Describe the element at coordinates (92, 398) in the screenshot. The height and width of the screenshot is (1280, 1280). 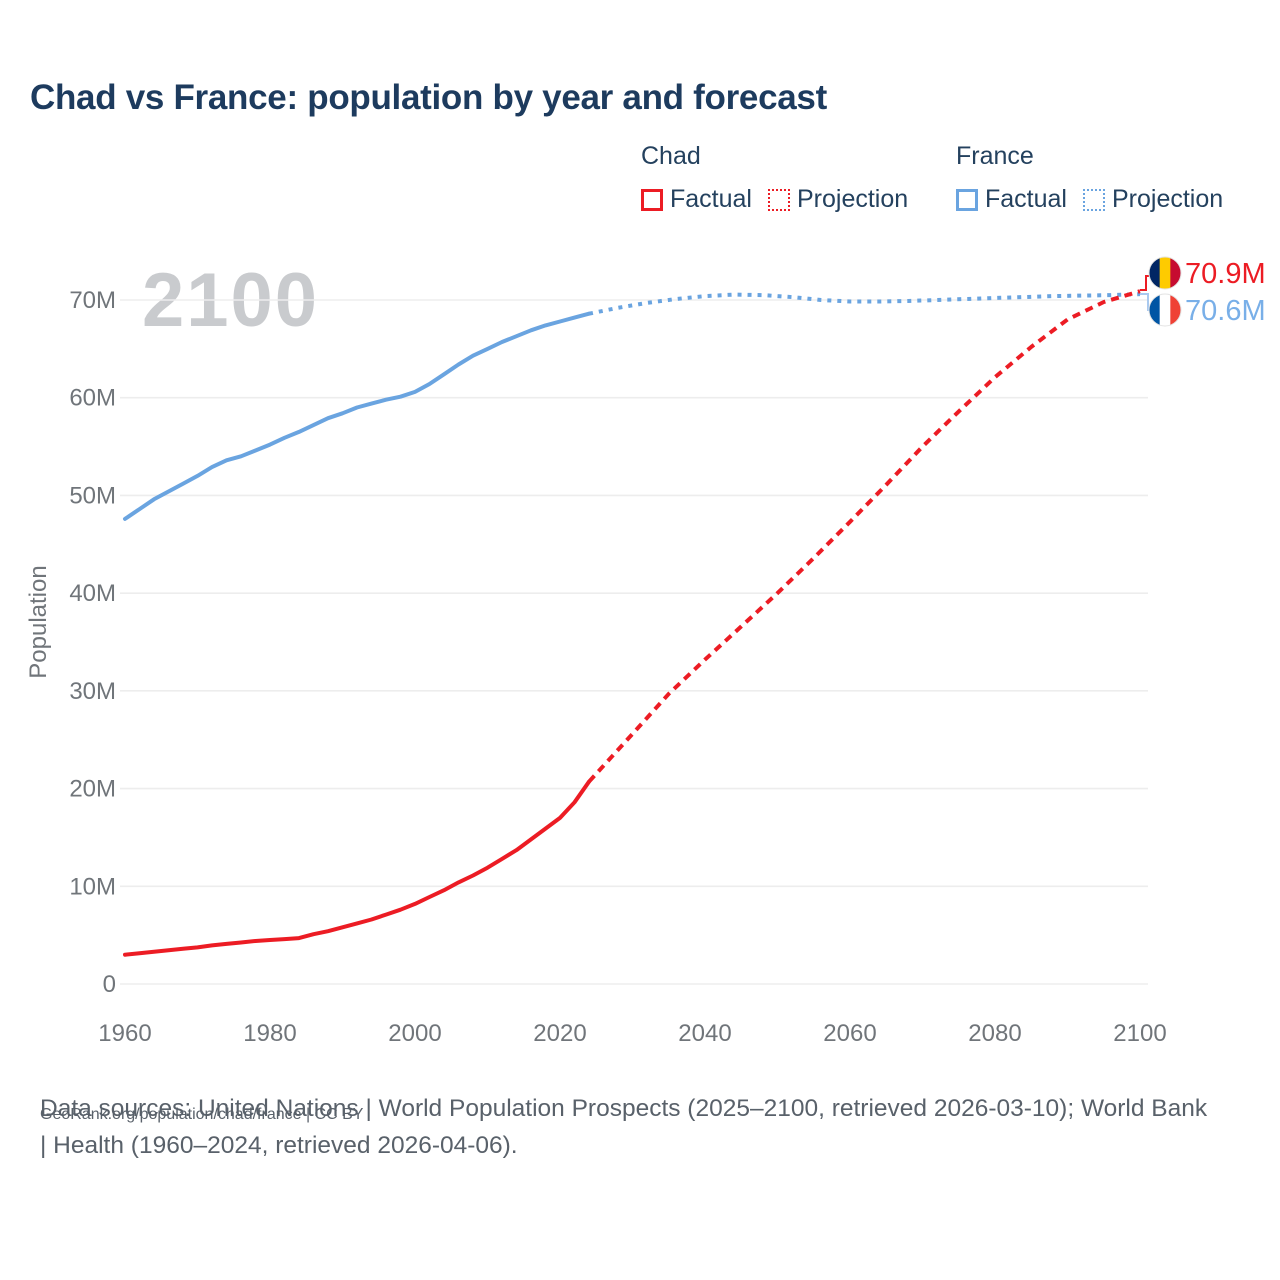
I see `y-tick-label: 60M` at that location.